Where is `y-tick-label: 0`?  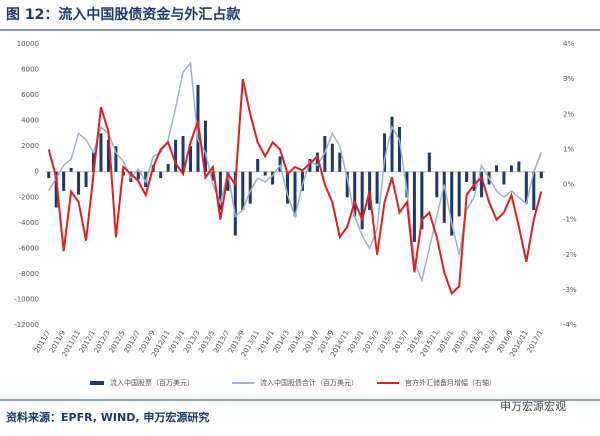
y-tick-label: 0 is located at coordinates (37, 172).